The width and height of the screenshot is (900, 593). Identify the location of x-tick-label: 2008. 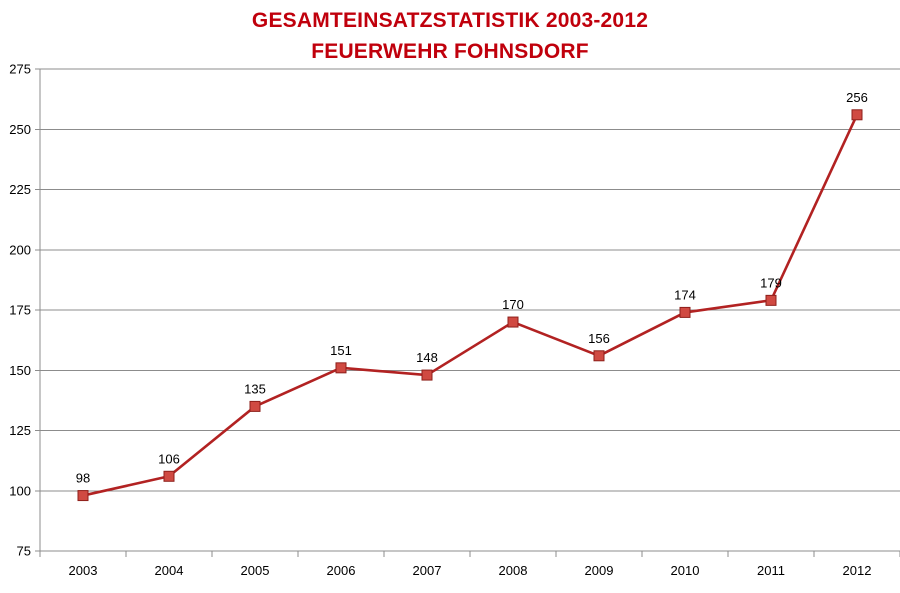
(513, 570).